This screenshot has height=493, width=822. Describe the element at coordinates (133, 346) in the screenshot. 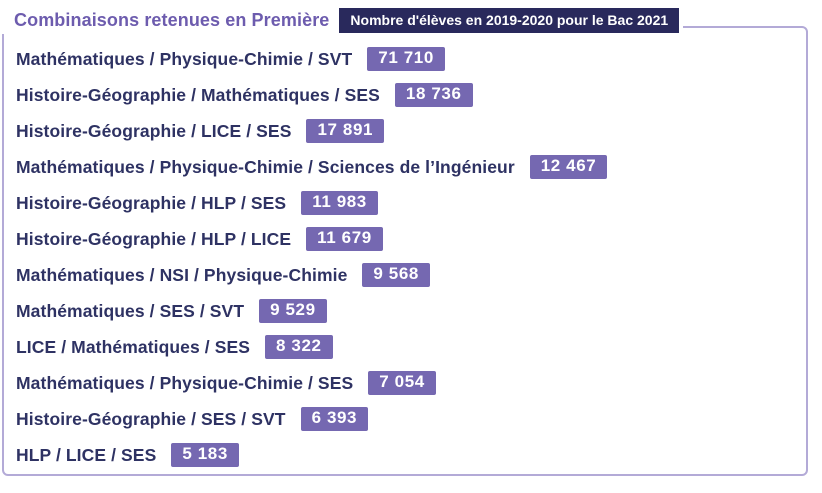

I see `combination-label: LICE / Mathématiques / SES` at that location.